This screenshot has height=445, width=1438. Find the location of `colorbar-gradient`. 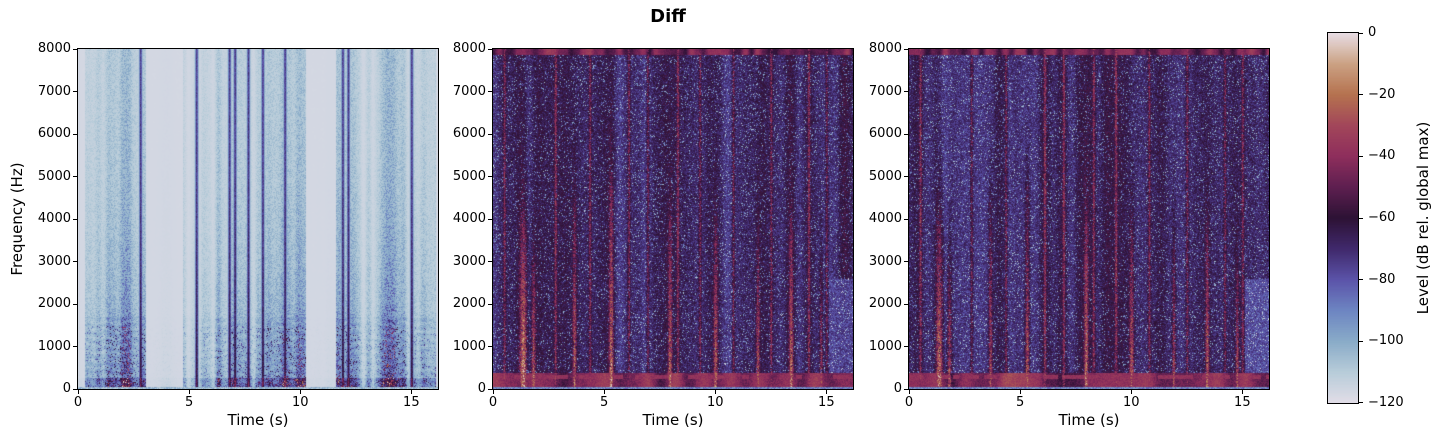

colorbar-gradient is located at coordinates (1343, 218).